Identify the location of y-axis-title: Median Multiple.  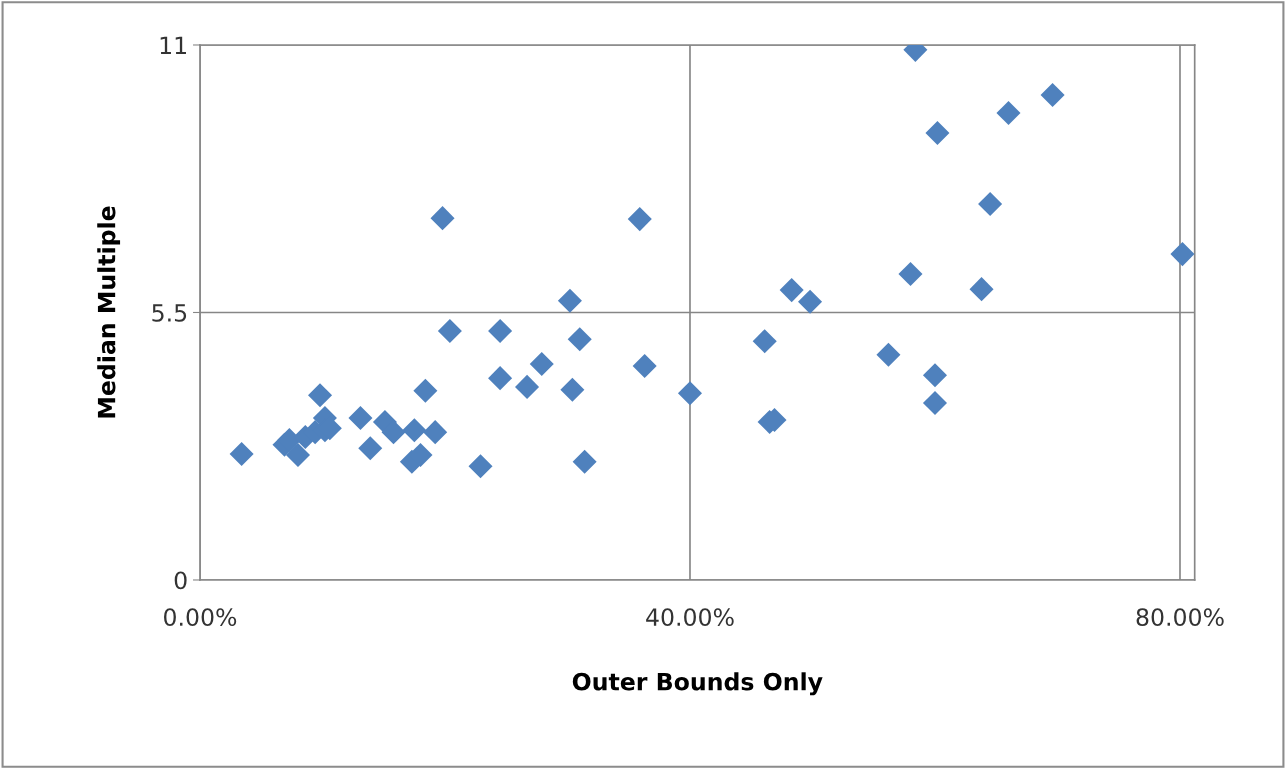
(109, 312).